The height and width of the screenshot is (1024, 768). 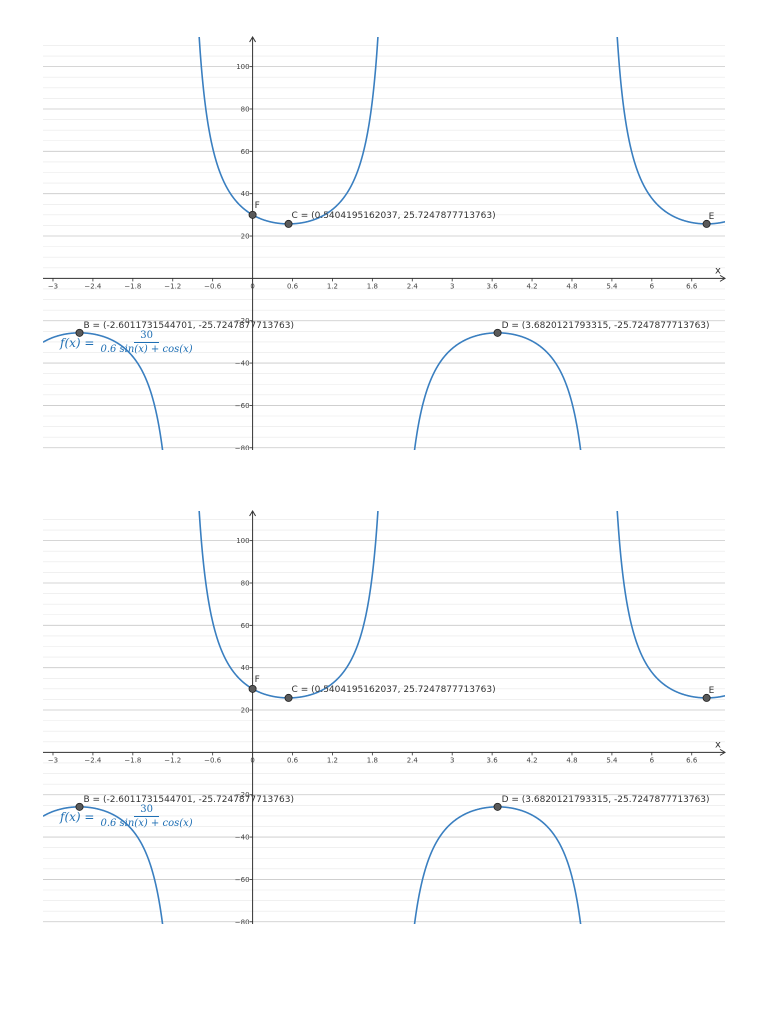 I want to click on formula-numerator: 30, so click(x=146, y=336).